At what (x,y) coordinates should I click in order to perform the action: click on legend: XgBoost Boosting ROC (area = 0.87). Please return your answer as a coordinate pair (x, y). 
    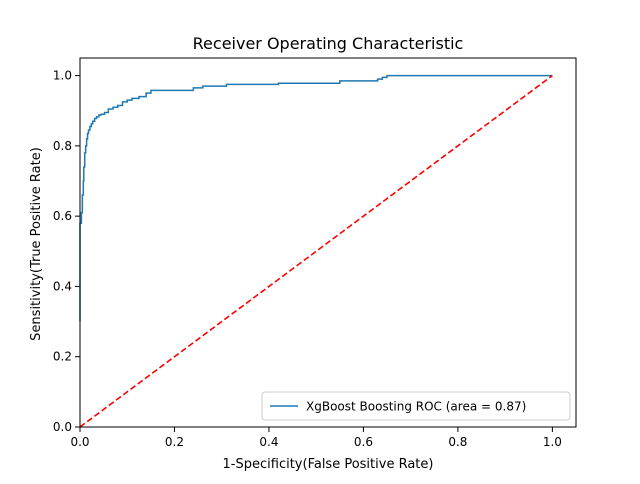
    Looking at the image, I should click on (416, 406).